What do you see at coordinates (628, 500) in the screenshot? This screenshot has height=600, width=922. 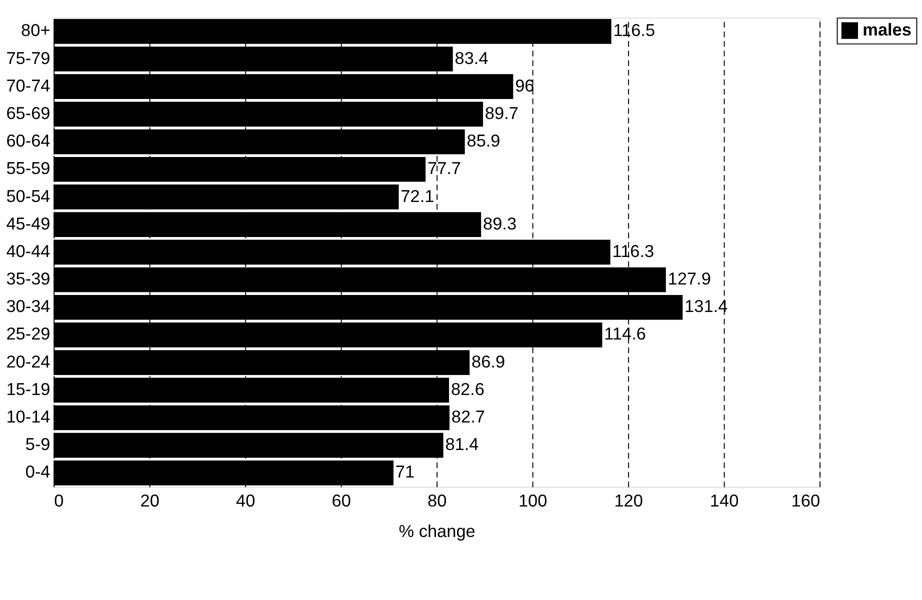 I see `x-tick-label: 120` at bounding box center [628, 500].